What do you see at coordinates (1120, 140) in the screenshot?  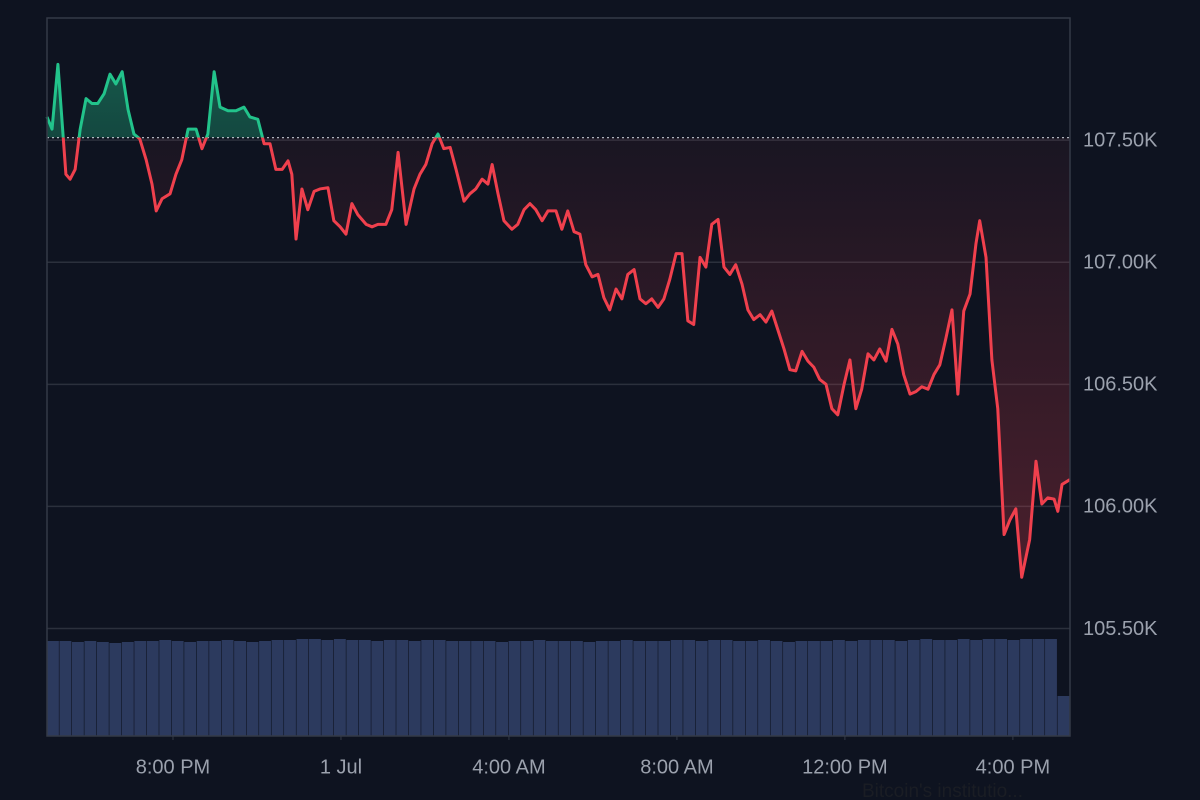 I see `y-tick-label: 107.50K` at bounding box center [1120, 140].